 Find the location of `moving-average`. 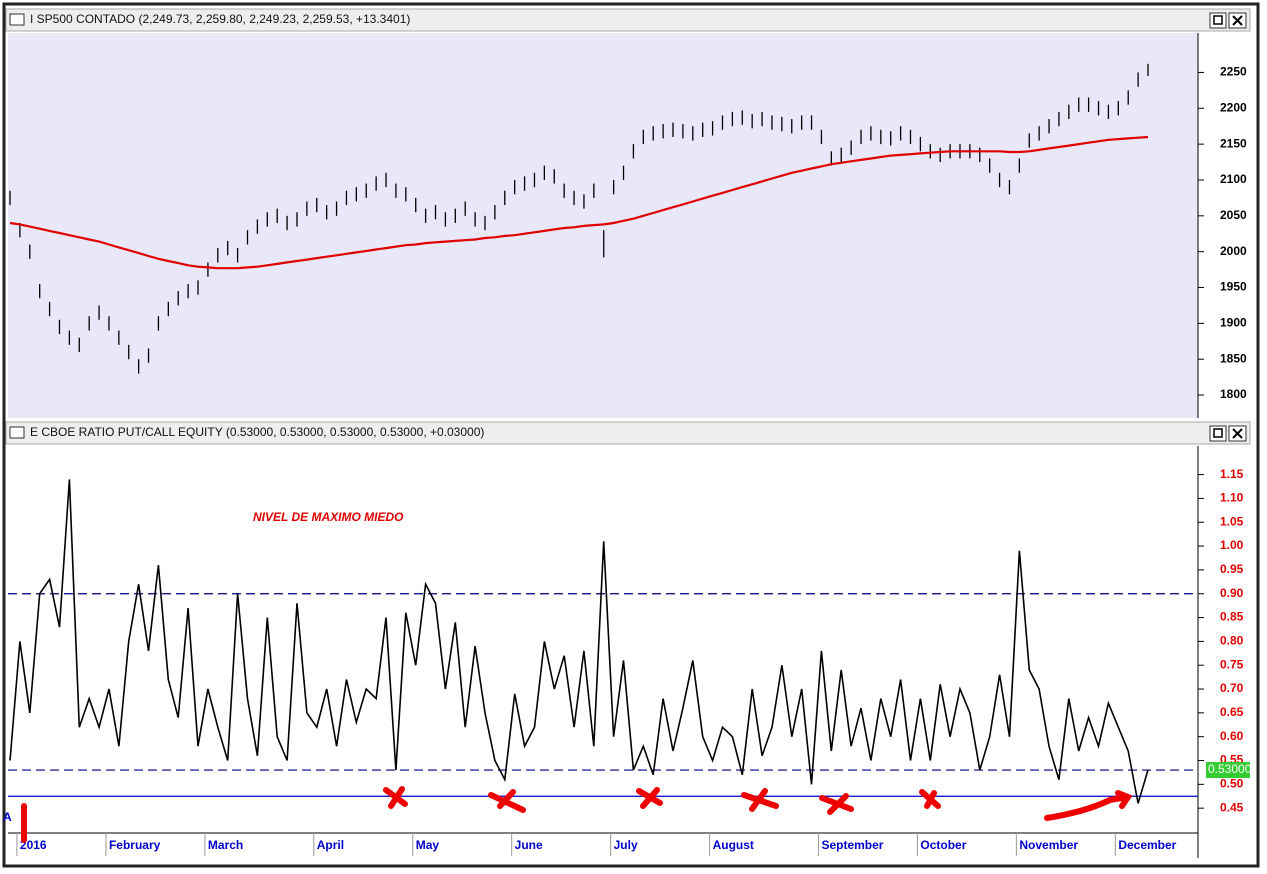

moving-average is located at coordinates (579, 202).